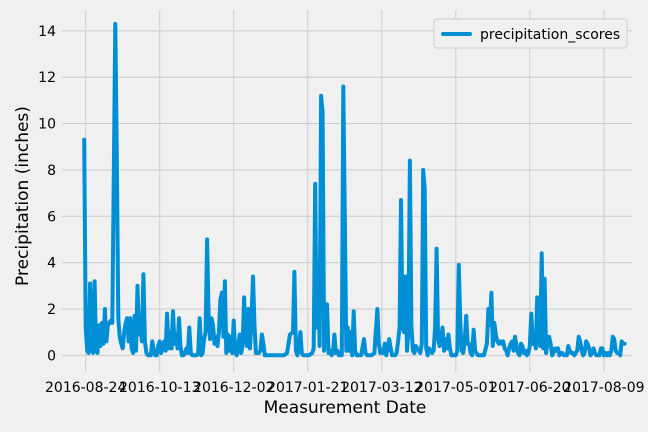 The height and width of the screenshot is (432, 648). What do you see at coordinates (85, 388) in the screenshot?
I see `x-tick-label: 2016-08-24` at bounding box center [85, 388].